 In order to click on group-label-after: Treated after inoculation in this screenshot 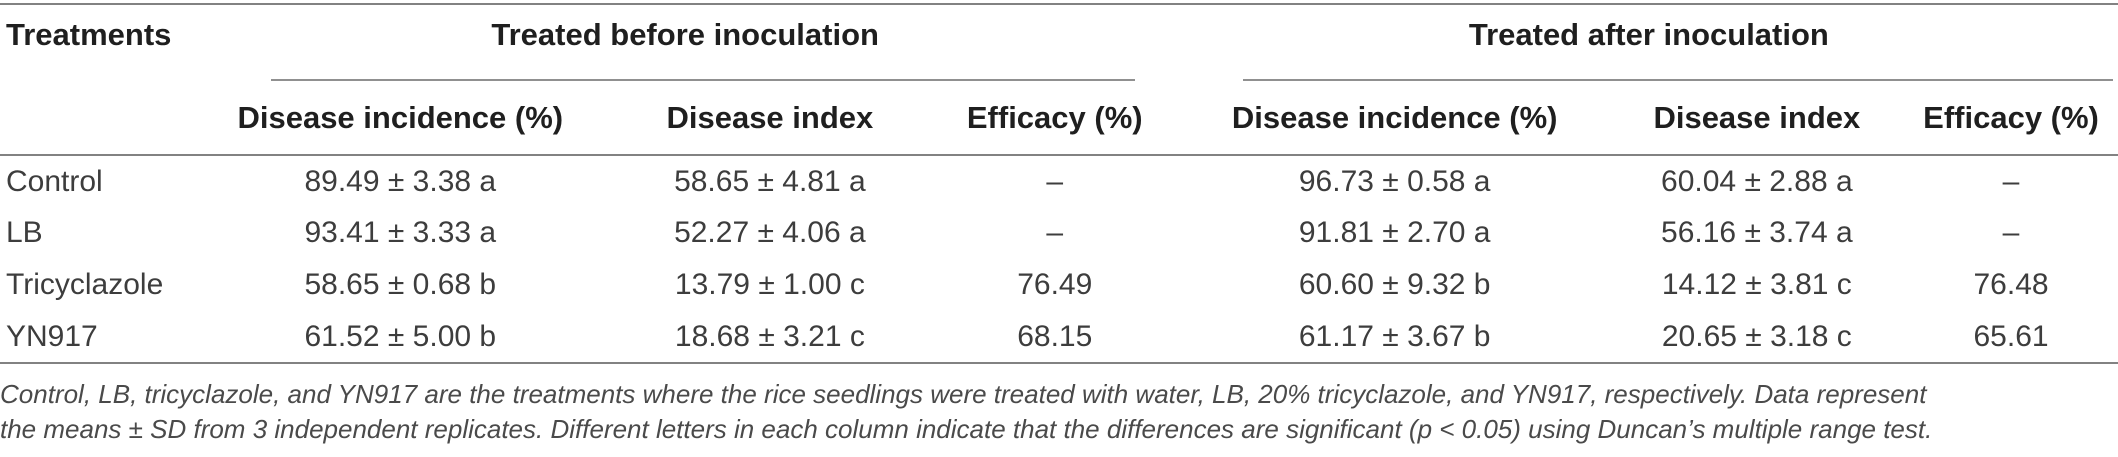, I will do `click(1648, 34)`.